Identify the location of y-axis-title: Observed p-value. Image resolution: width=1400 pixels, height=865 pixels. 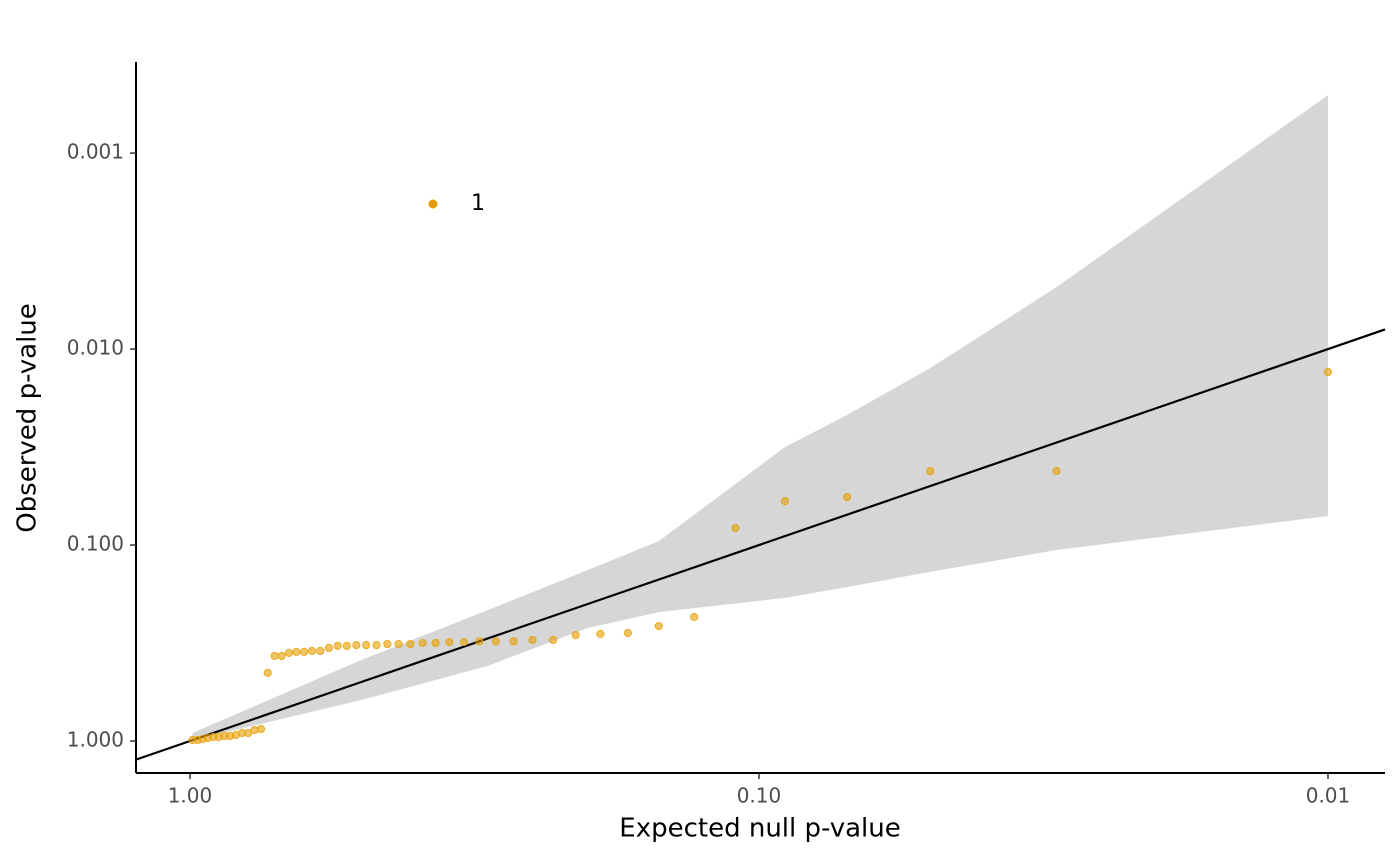
(28, 418).